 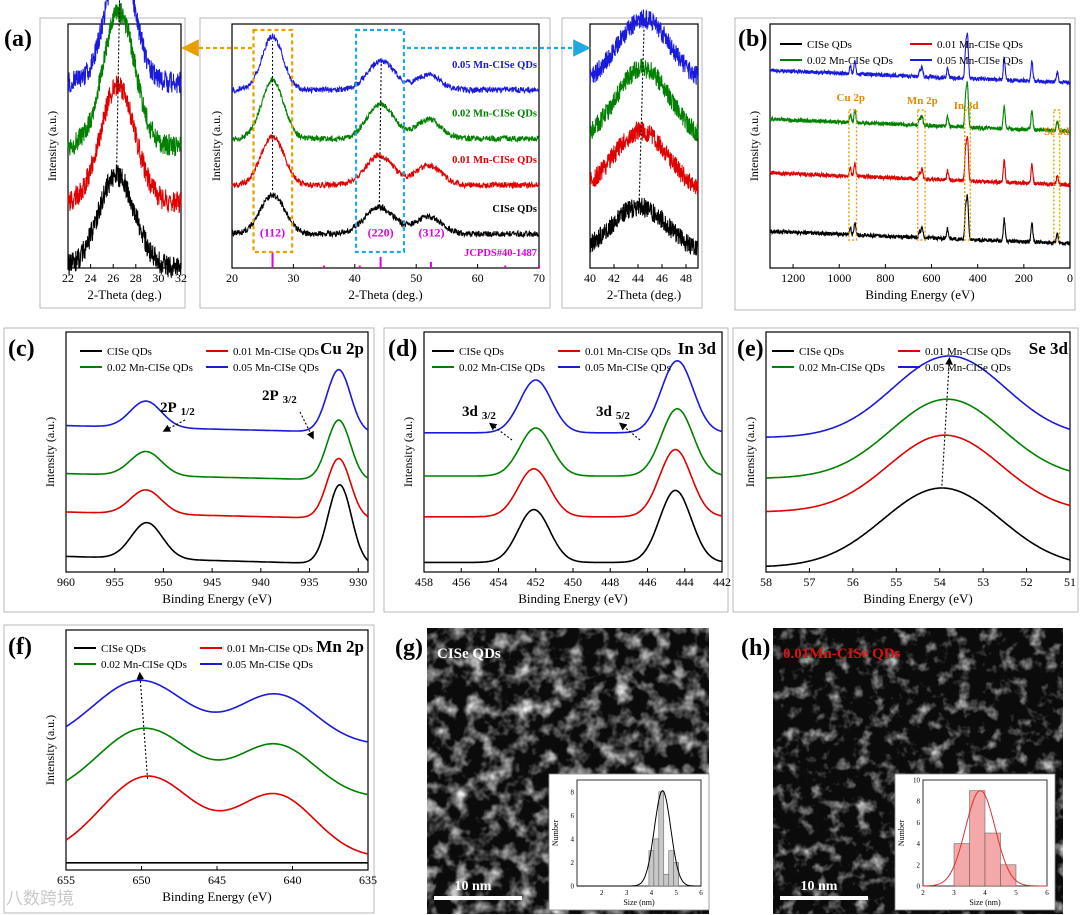 What do you see at coordinates (40, 899) in the screenshot?
I see `watermark: 八数跨境` at bounding box center [40, 899].